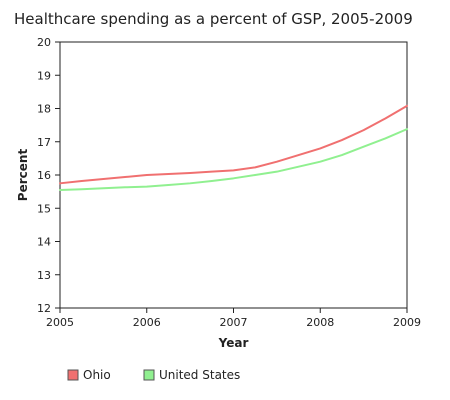  Describe the element at coordinates (60, 322) in the screenshot. I see `x-tick-label: 2005` at that location.